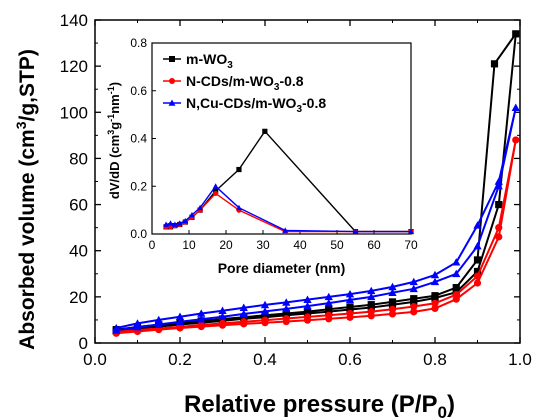 The width and height of the screenshot is (533, 420). I want to click on x-tick-label: 0.2, so click(180, 359).